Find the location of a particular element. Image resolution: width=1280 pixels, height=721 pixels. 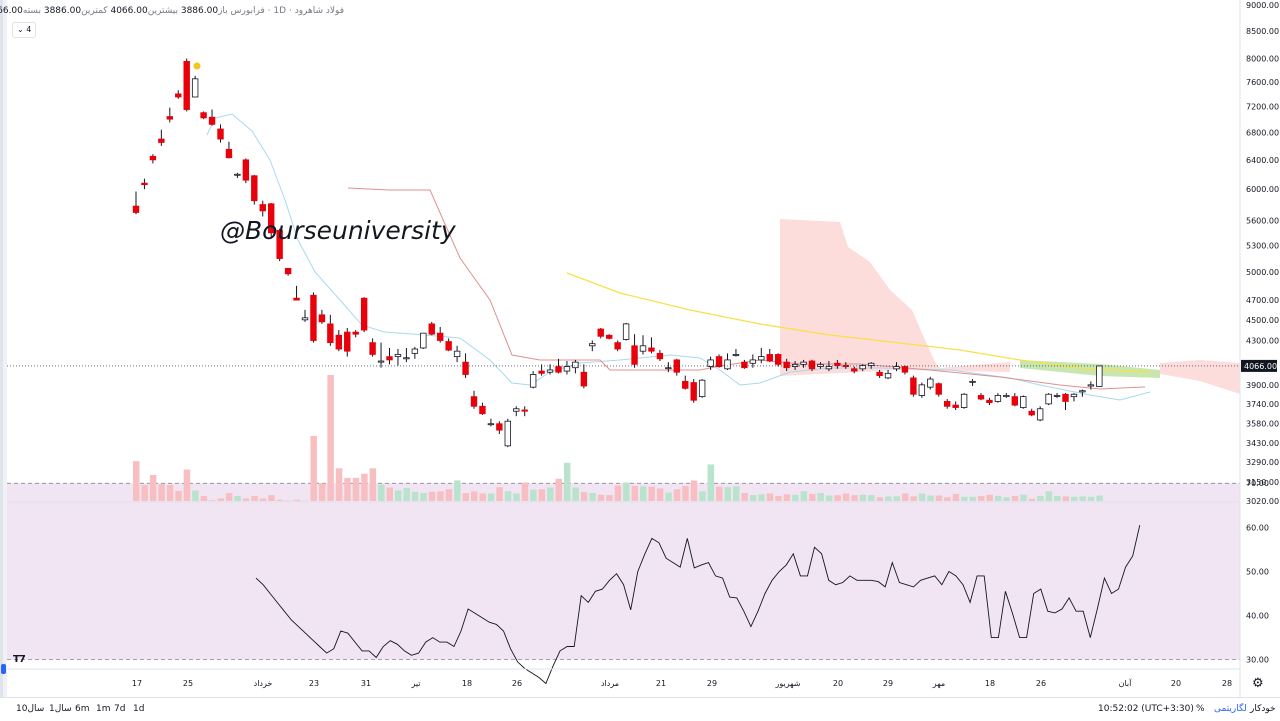

time-tick-label: خرداد is located at coordinates (263, 683).